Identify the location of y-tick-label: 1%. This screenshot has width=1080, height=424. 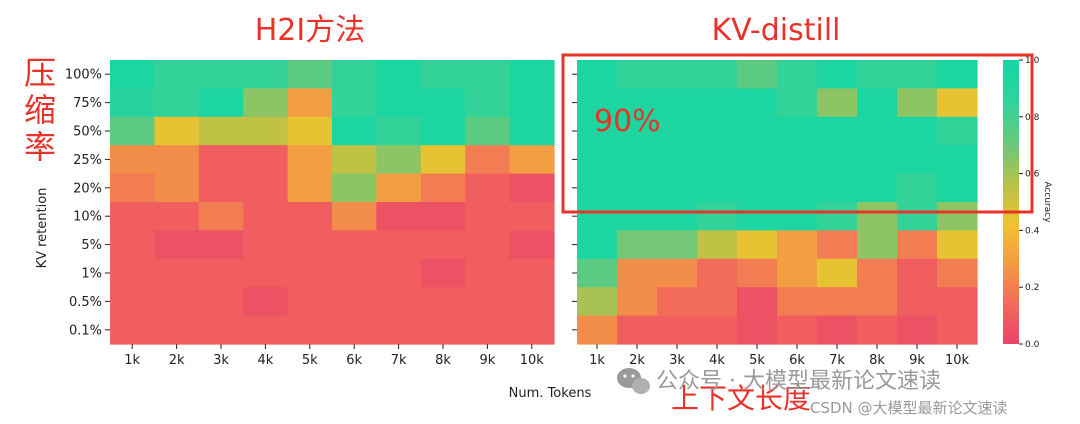
(91, 274).